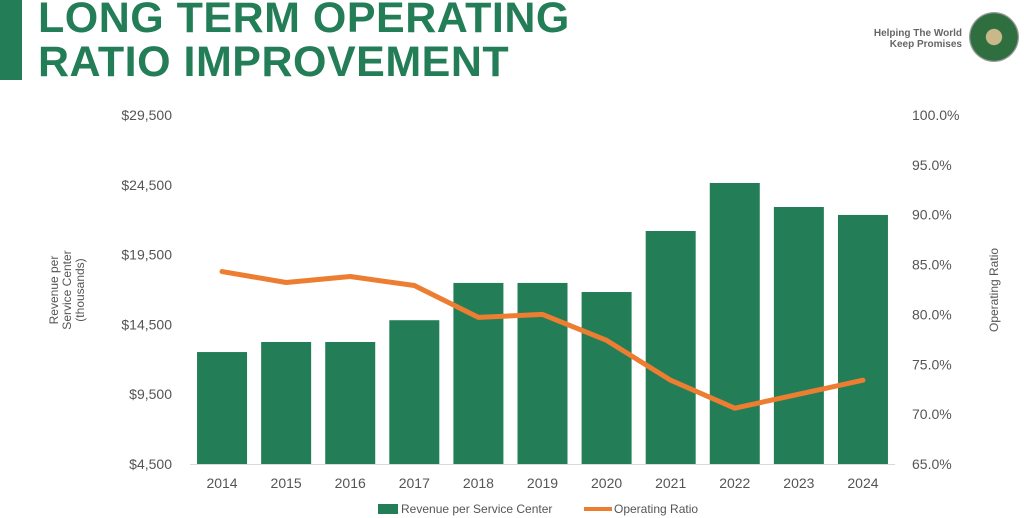 The image size is (1024, 518). Describe the element at coordinates (388, 509) in the screenshot. I see `legend-bar-swatch` at that location.